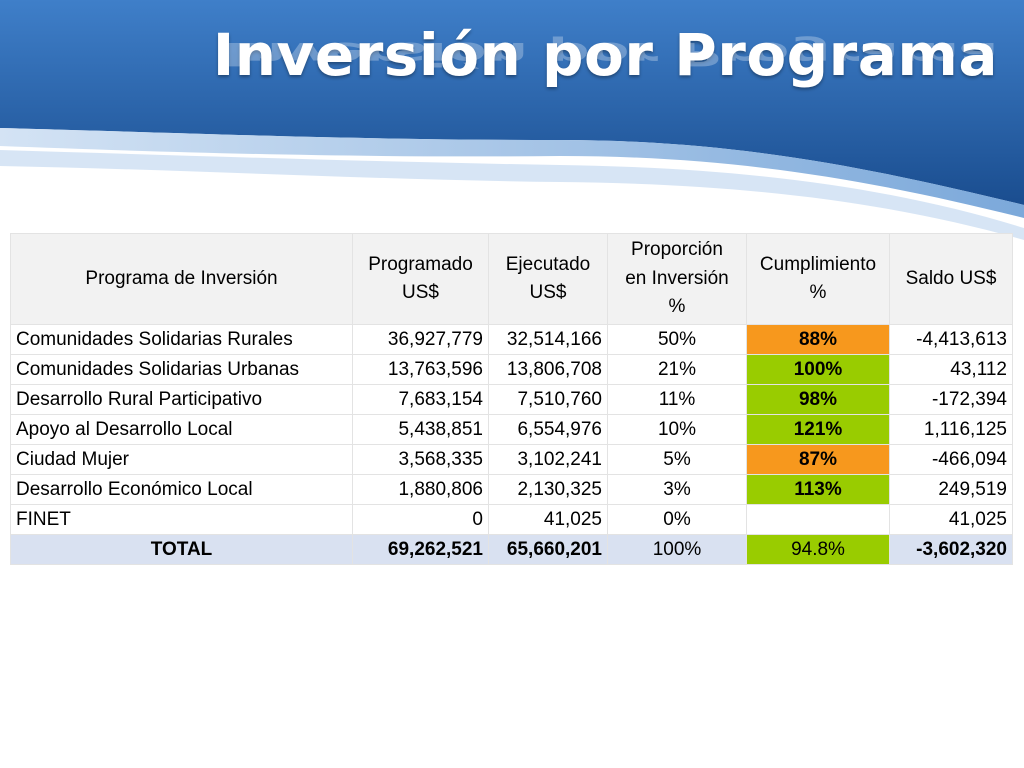  What do you see at coordinates (818, 489) in the screenshot?
I see `cell-cumplimiento: 113%` at bounding box center [818, 489].